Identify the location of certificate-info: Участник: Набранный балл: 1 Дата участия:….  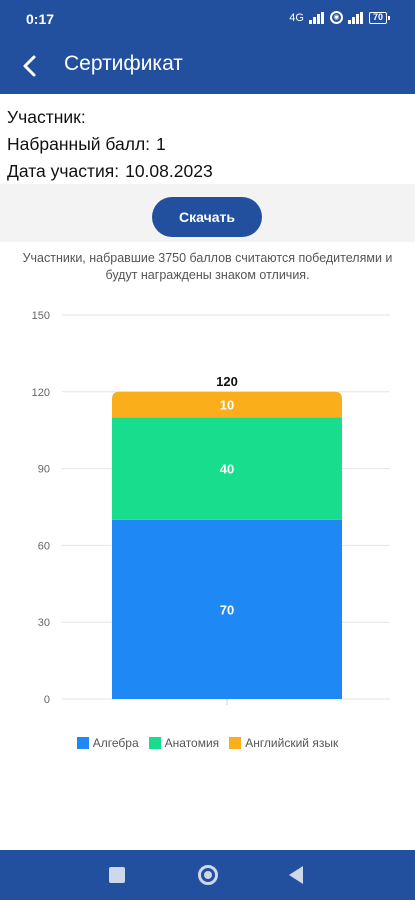
(113, 144).